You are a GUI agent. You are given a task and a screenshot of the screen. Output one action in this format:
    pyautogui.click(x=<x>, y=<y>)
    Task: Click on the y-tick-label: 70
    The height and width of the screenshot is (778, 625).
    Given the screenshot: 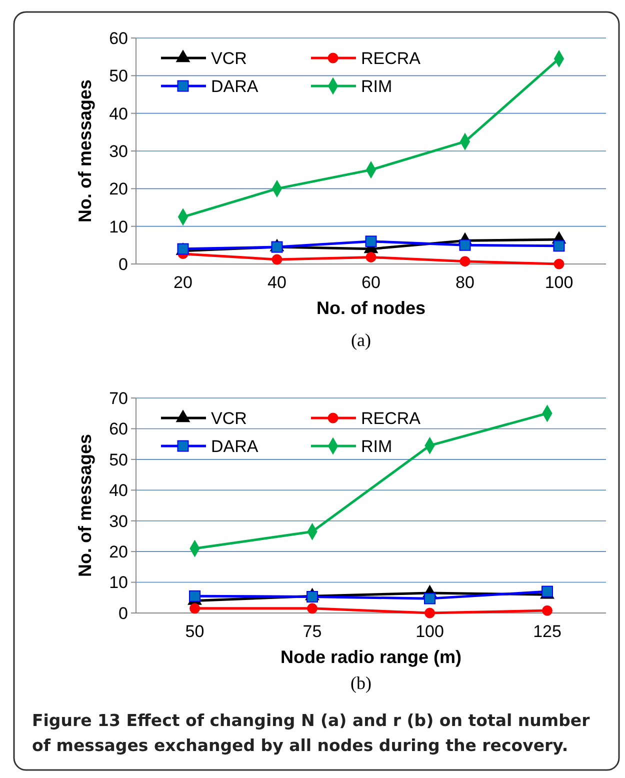 What is the action you would take?
    pyautogui.click(x=118, y=398)
    